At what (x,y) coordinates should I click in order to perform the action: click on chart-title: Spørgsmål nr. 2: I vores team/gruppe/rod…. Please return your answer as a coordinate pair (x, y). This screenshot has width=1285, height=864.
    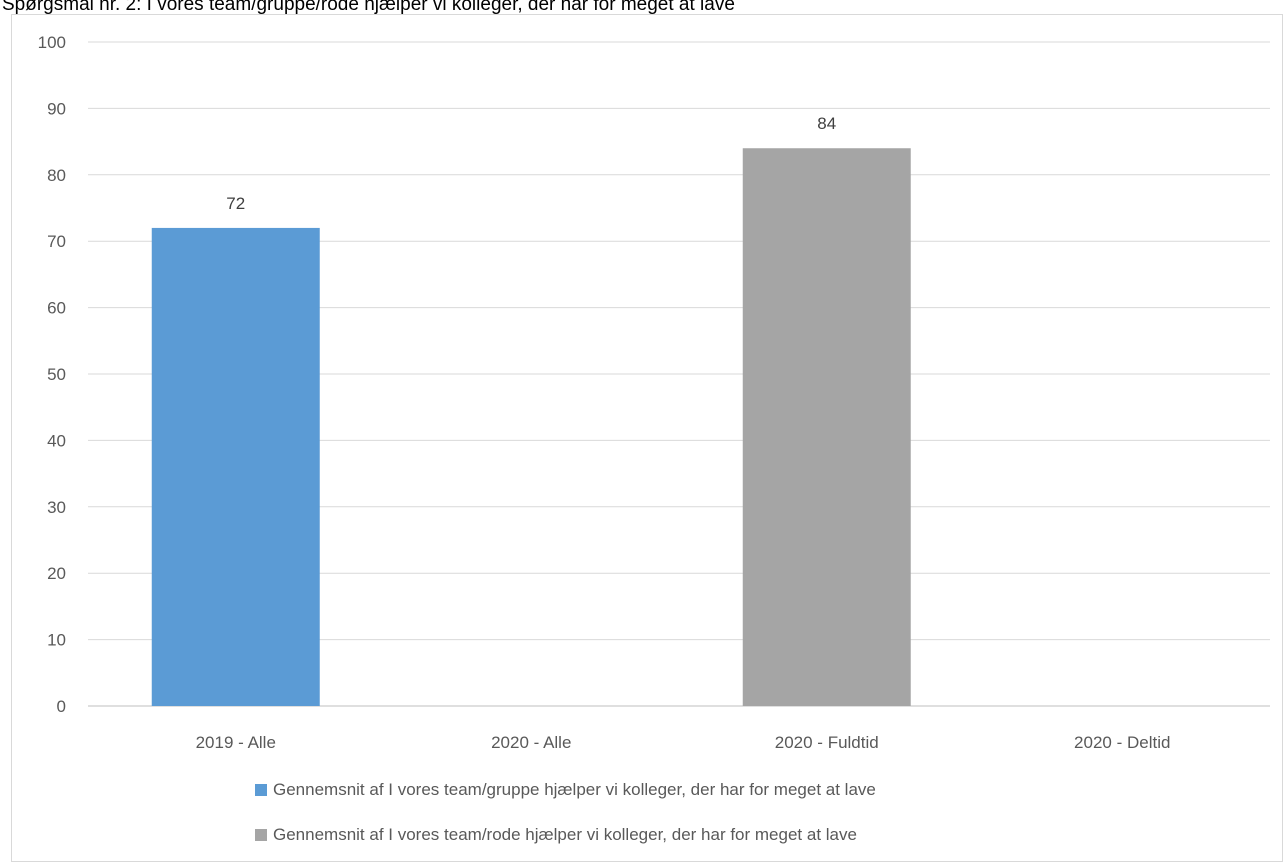
    Looking at the image, I should click on (368, 7).